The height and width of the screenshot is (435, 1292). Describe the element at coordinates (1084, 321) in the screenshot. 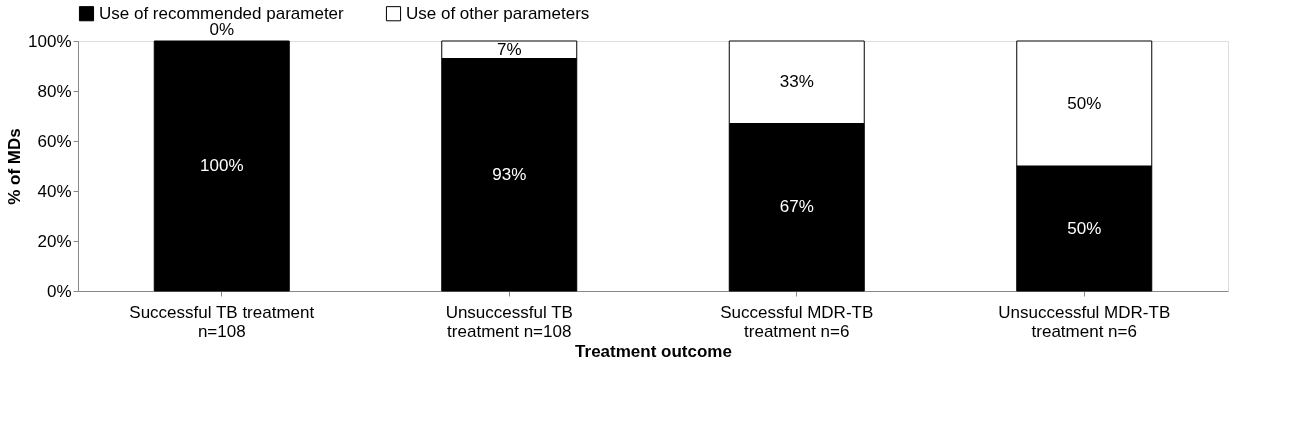

I see `x-tick-label: Unsuccessful MDR-TB treatment n=6` at that location.